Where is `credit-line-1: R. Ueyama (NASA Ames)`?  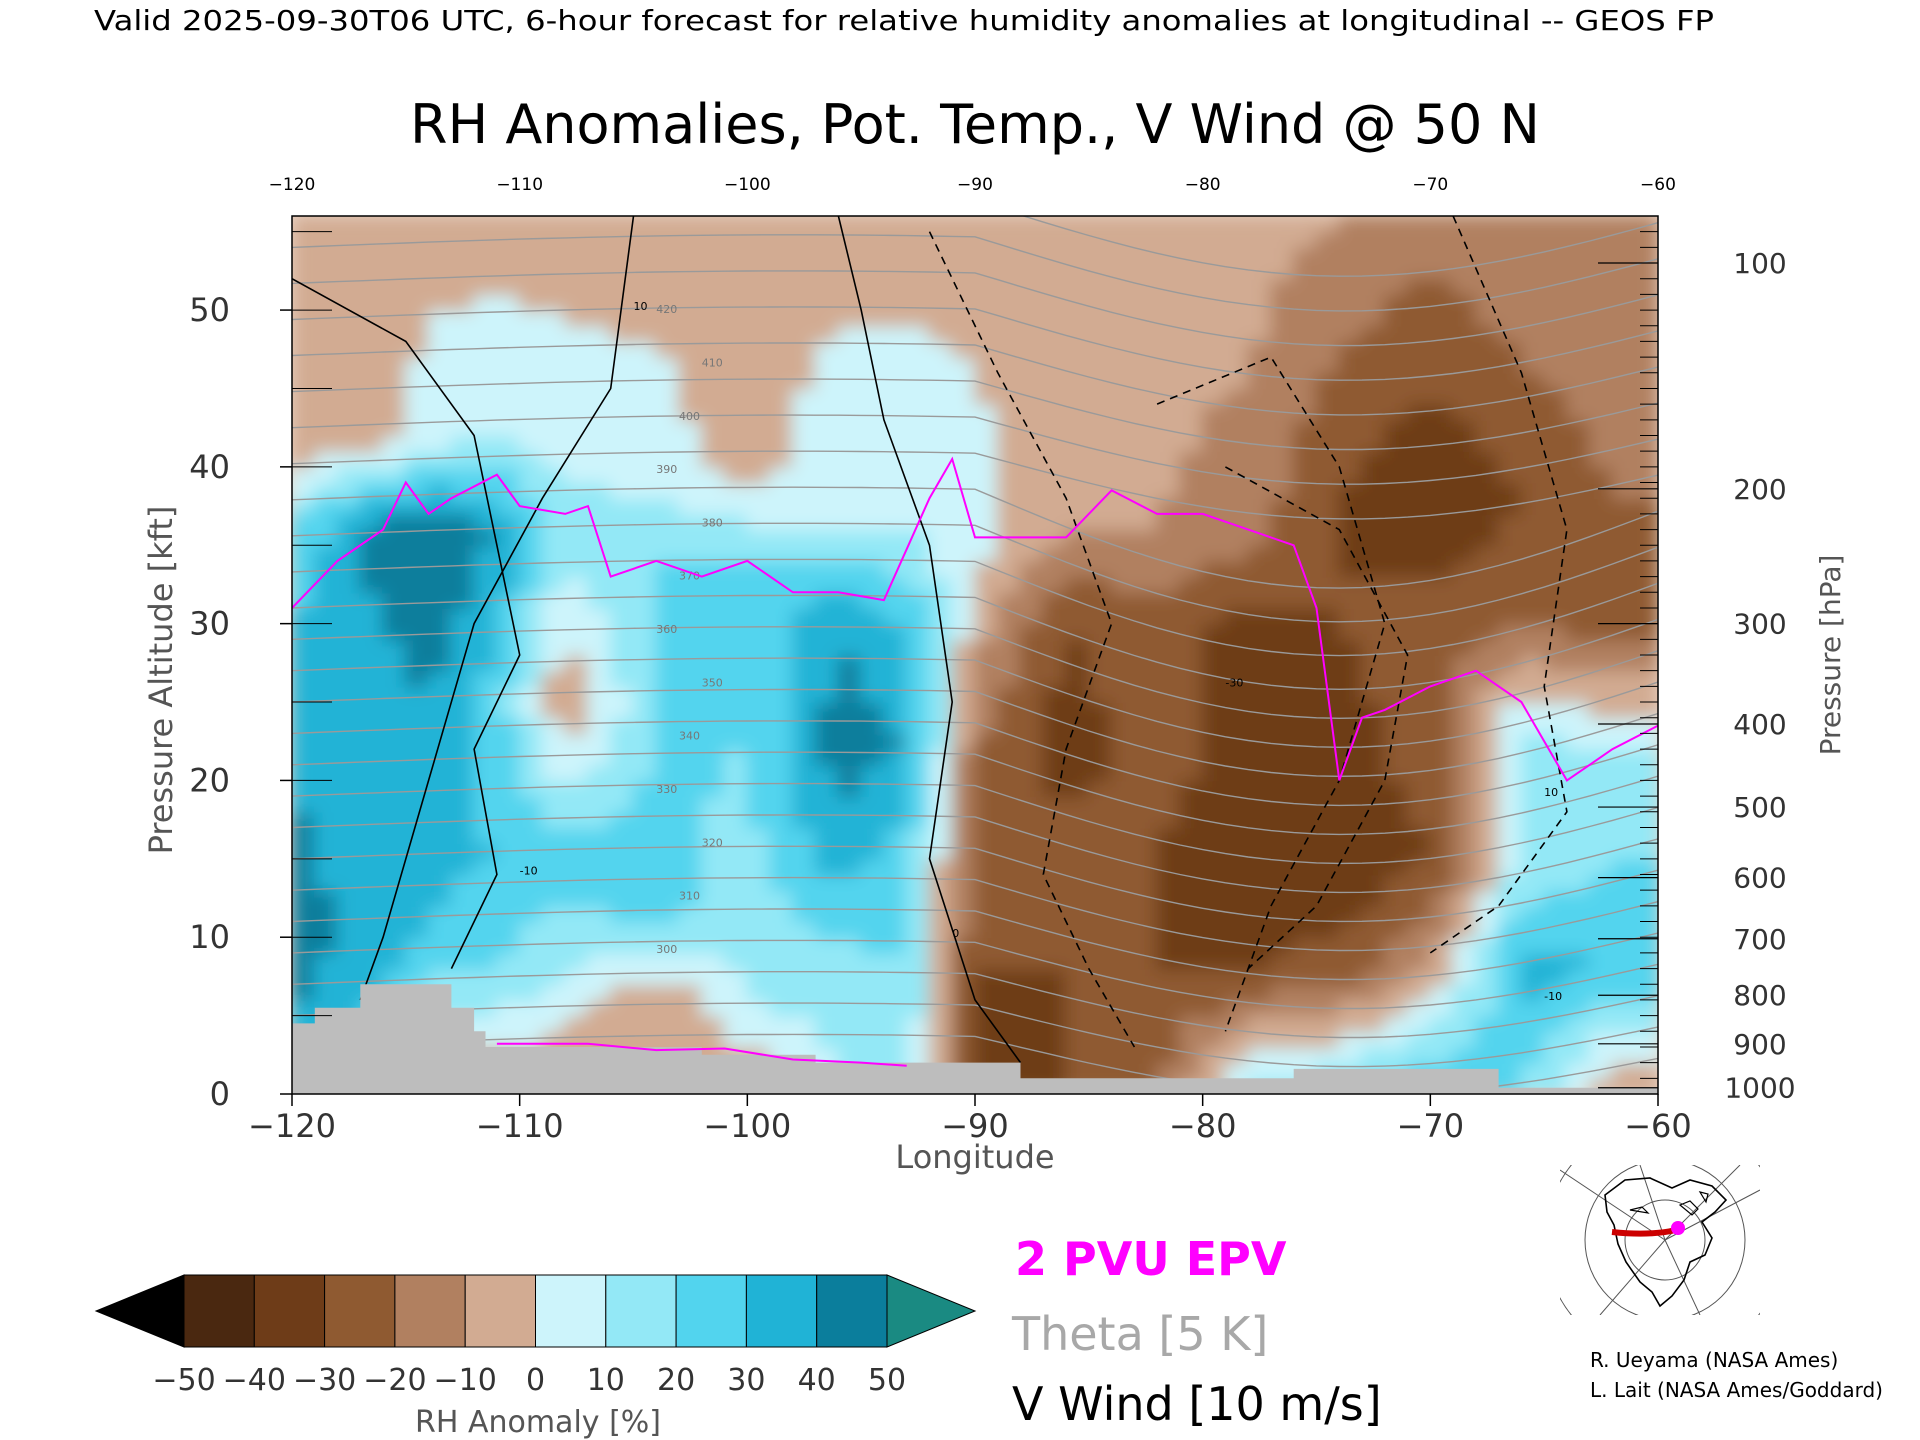 credit-line-1: R. Ueyama (NASA Ames) is located at coordinates (1714, 1360).